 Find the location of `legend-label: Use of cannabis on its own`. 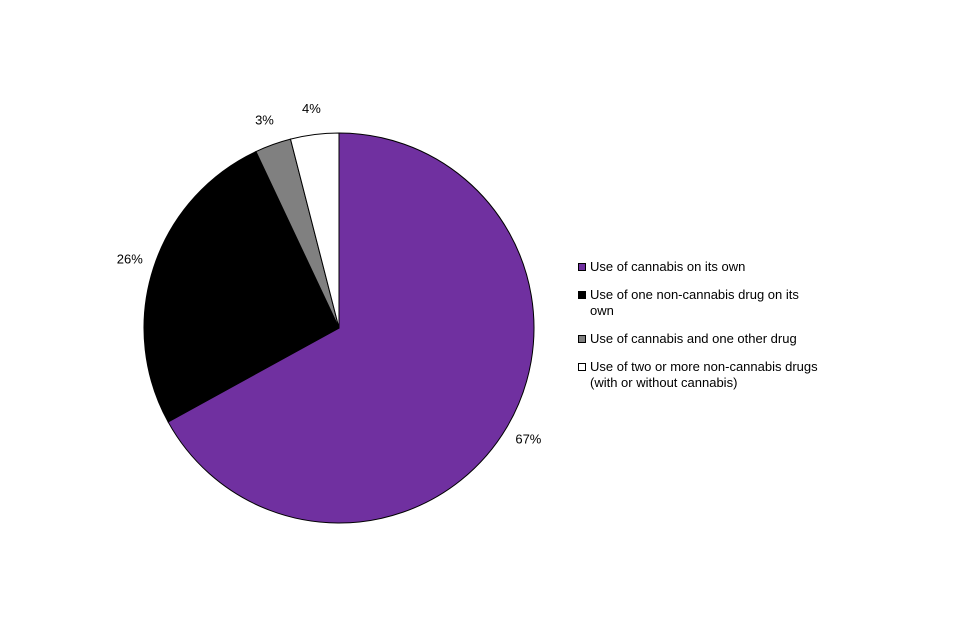

legend-label: Use of cannabis on its own is located at coordinates (668, 266).